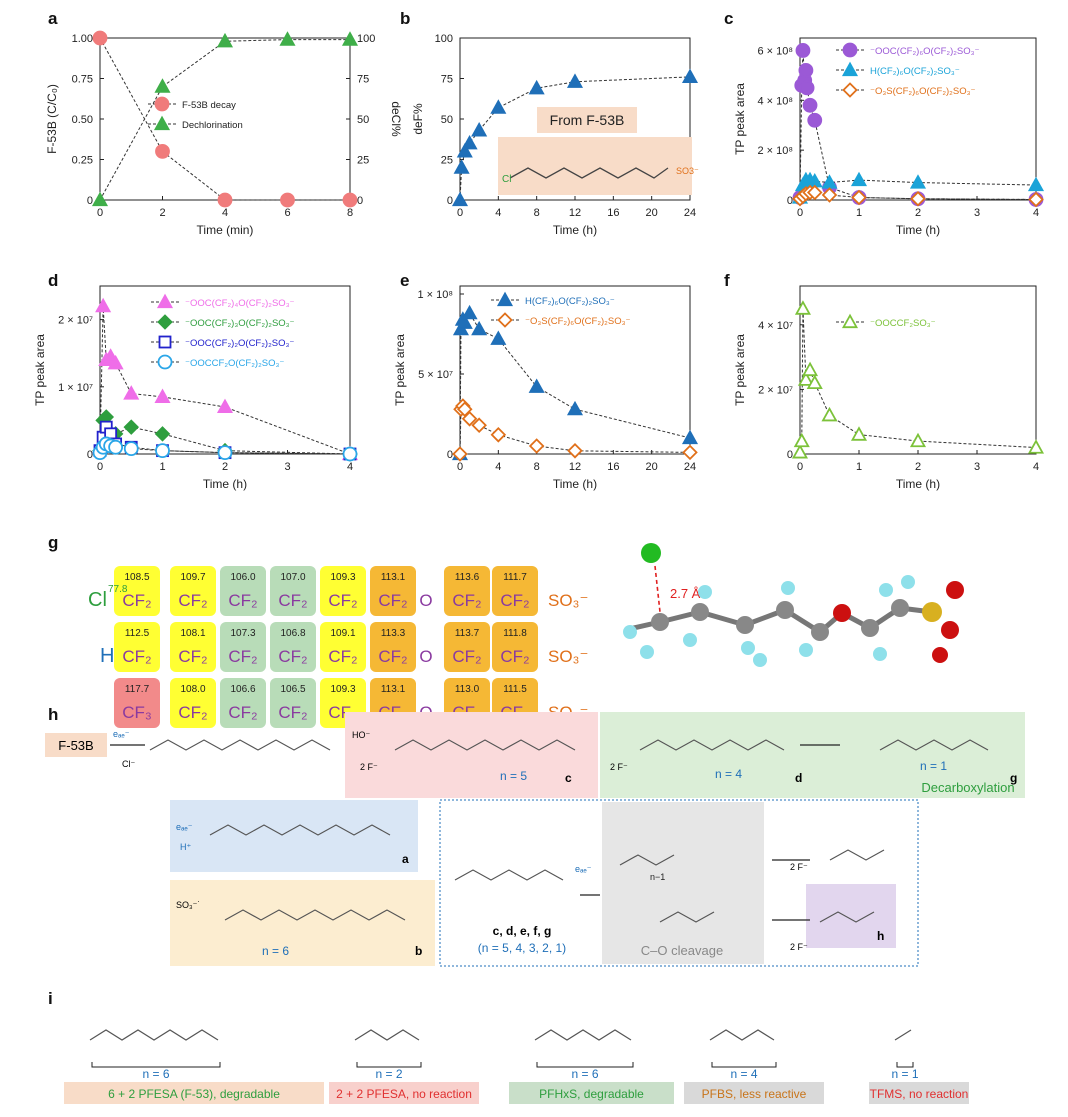 The height and width of the screenshot is (1117, 1068). What do you see at coordinates (587, 120) in the screenshot?
I see `from-f53b-label: From F-53B` at bounding box center [587, 120].